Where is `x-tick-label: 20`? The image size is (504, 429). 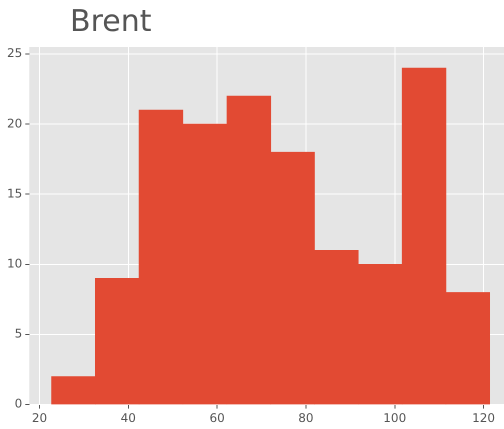
x-tick-label: 20 is located at coordinates (40, 417).